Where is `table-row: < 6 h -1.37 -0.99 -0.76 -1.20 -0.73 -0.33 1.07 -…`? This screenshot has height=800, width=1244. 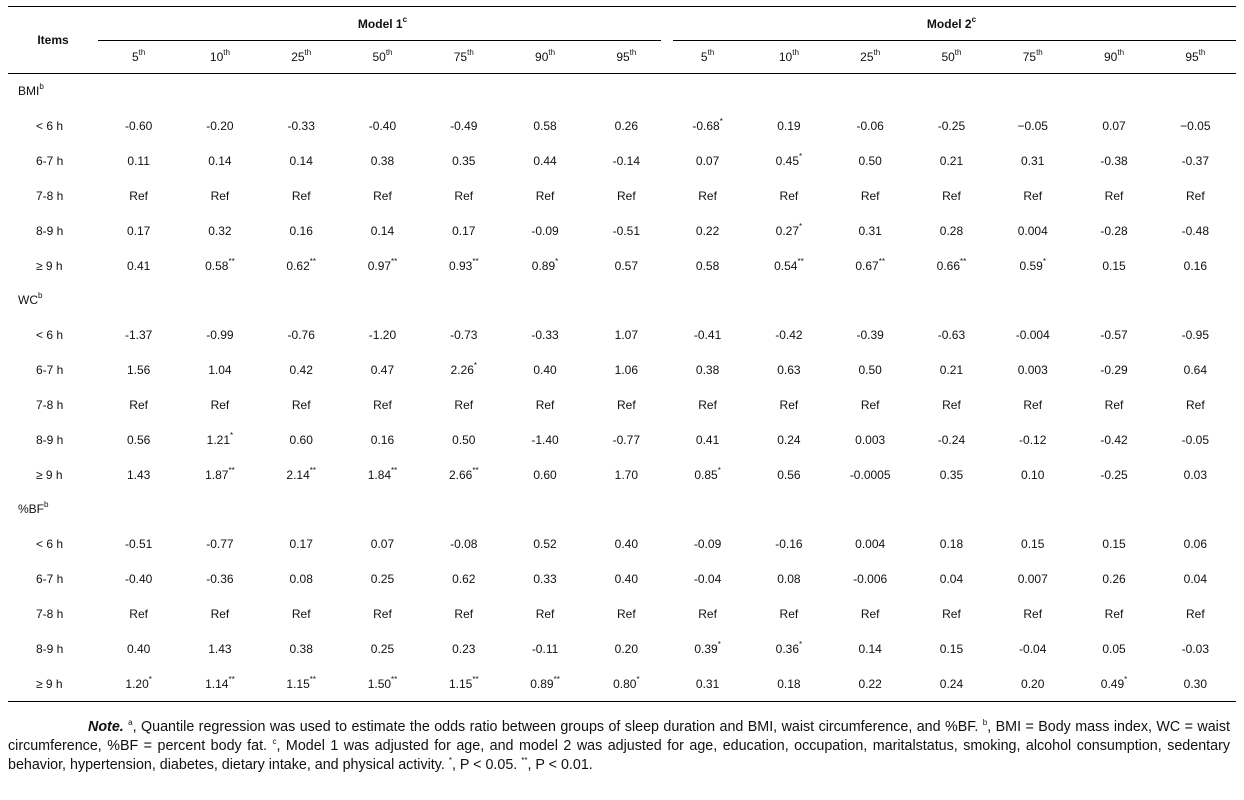
table-row: < 6 h -1.37 -0.99 -0.76 -1.20 -0.73 -0.33 1.07 -… is located at coordinates (622, 334).